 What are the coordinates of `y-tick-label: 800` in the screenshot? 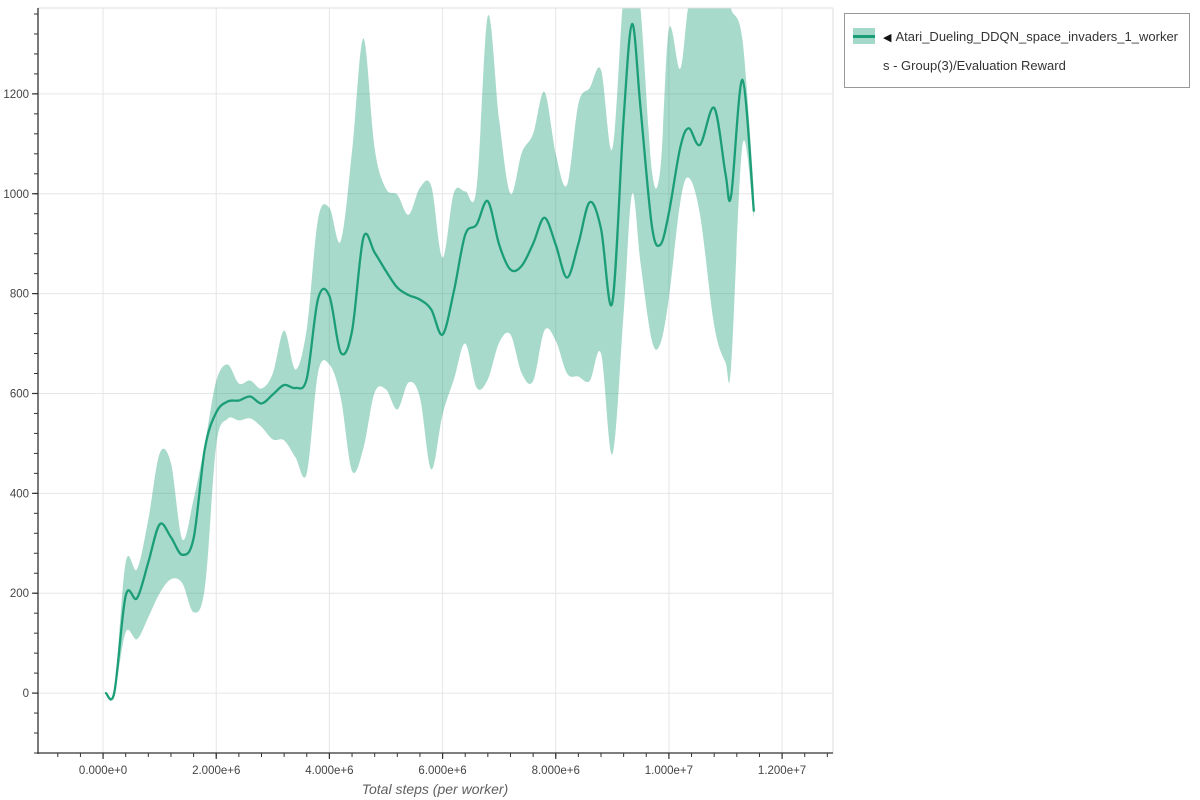 It's located at (19, 295).